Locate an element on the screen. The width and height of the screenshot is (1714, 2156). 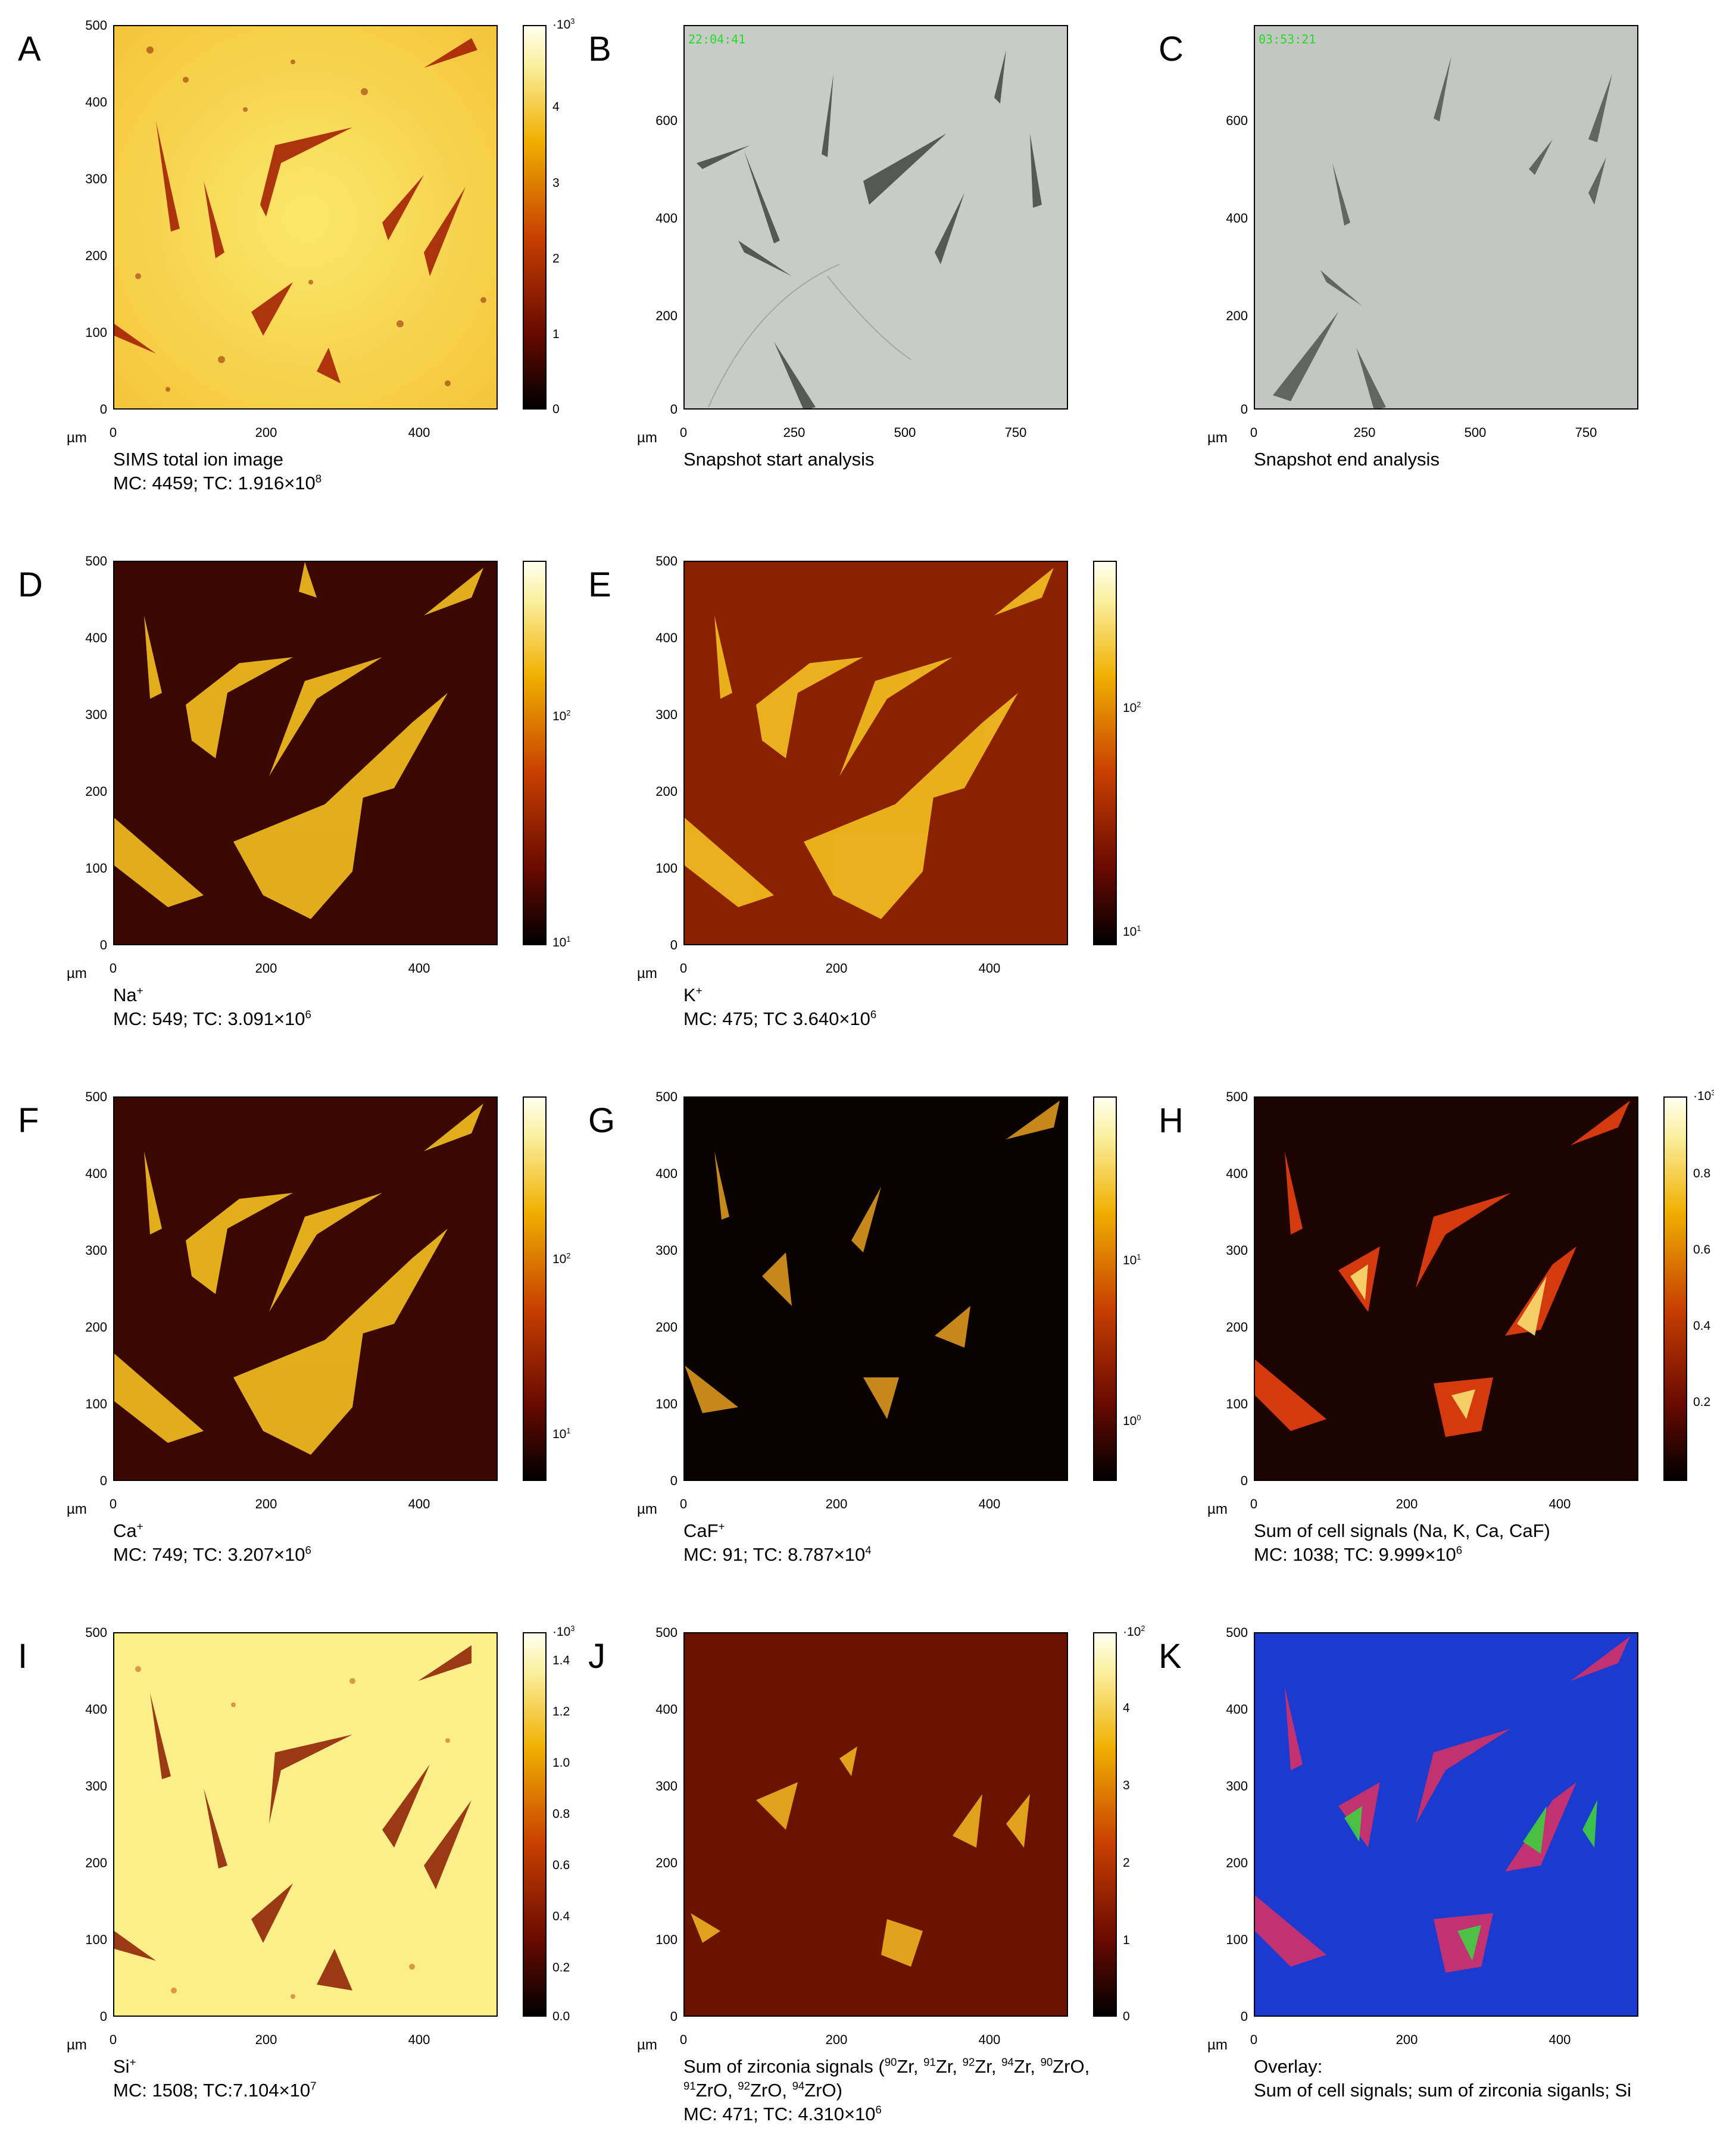
colorbar-tick: 0.6 is located at coordinates (561, 1865).